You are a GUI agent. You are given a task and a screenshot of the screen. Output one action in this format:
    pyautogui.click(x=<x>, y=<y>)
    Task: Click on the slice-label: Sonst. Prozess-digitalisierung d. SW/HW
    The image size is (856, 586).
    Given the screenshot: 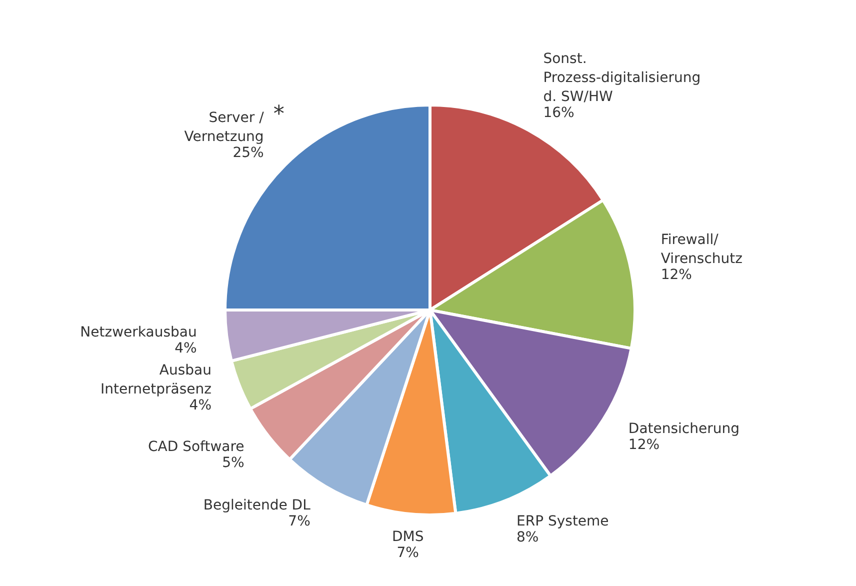 What is the action you would take?
    pyautogui.click(x=622, y=78)
    